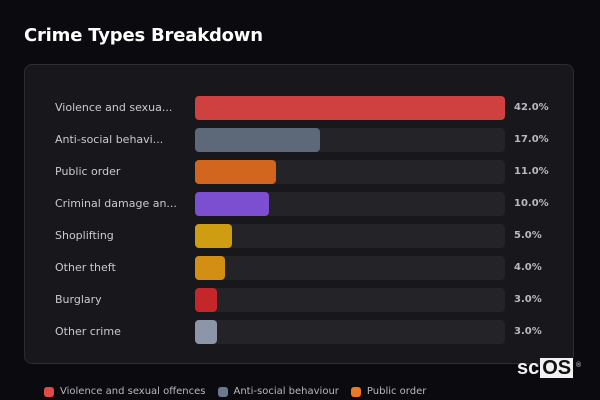 This screenshot has height=400, width=600. I want to click on bar-row: Criminal damage an... 10.0%, so click(299, 204).